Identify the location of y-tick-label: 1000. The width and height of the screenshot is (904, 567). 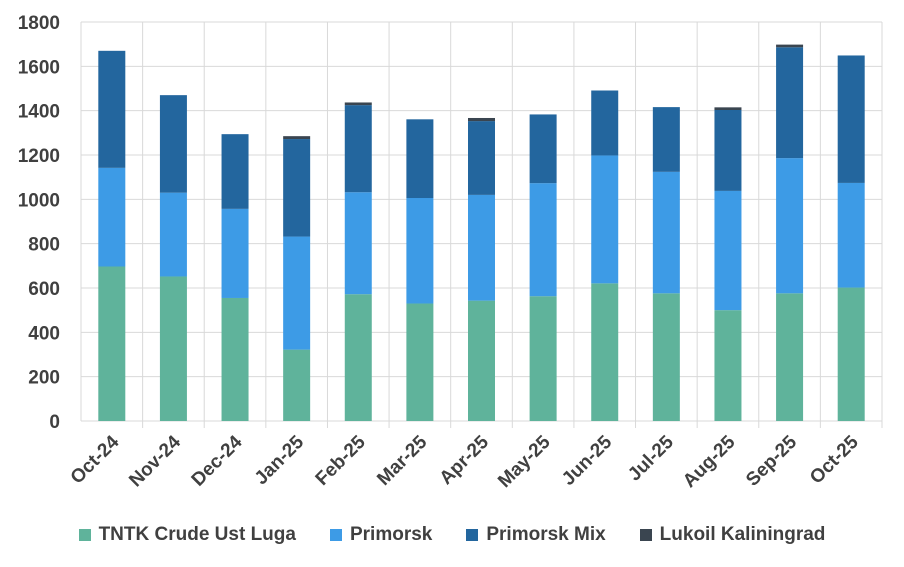
(39, 200).